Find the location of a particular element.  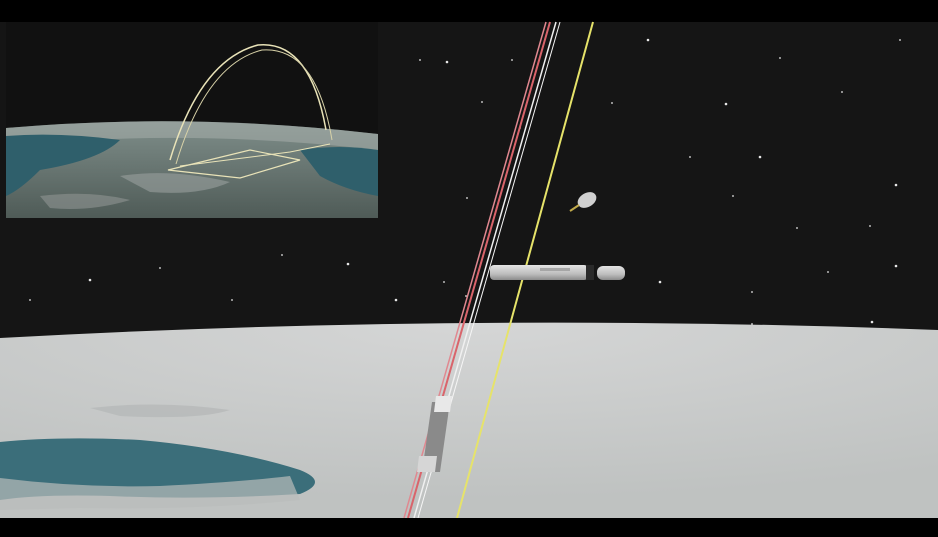

inset-view is located at coordinates (192, 120).